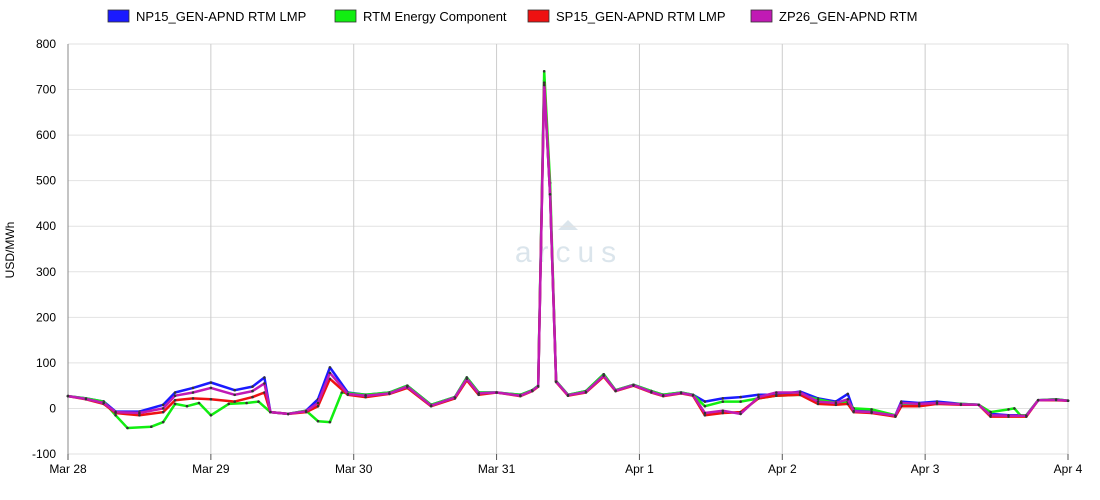  I want to click on x-tick-label: Apr 1, so click(639, 469).